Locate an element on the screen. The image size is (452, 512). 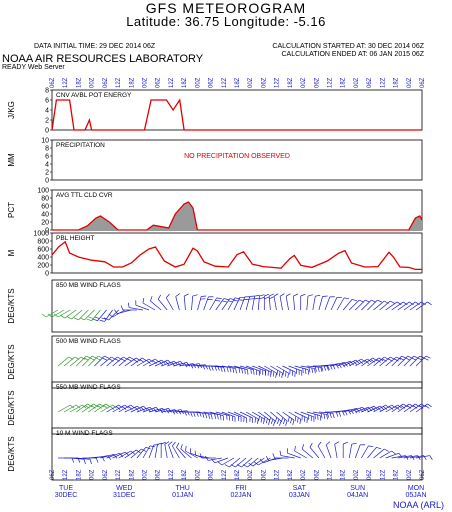
panel-title: PRECIPITATION is located at coordinates (80, 145).